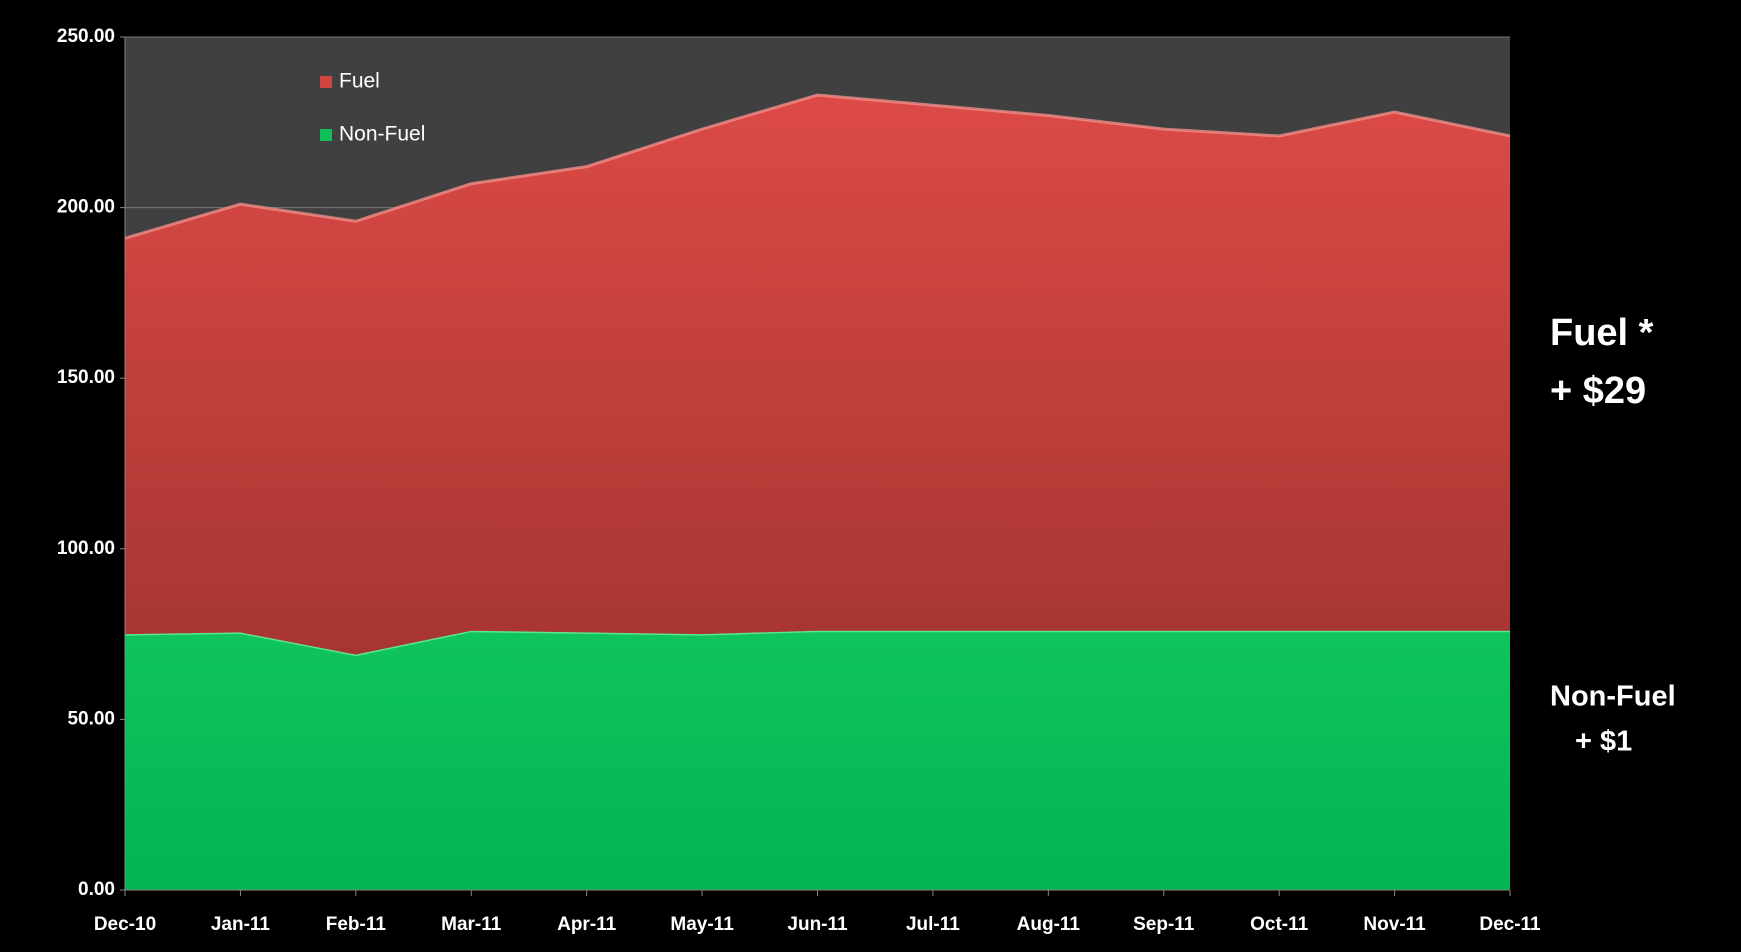 The height and width of the screenshot is (952, 1741). I want to click on x-tick-label: Mar-11, so click(471, 924).